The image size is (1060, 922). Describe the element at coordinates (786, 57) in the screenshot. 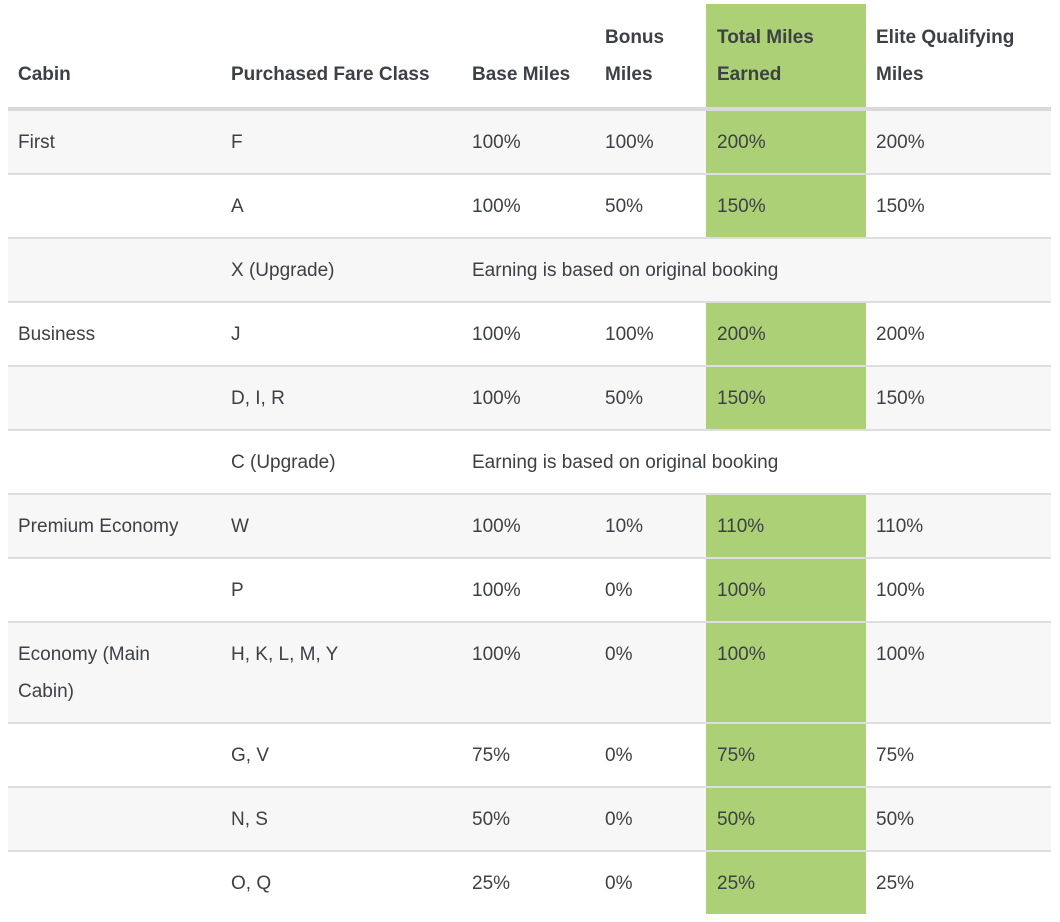

I see `column-header-total-miles-earned: Total Miles Earned` at that location.